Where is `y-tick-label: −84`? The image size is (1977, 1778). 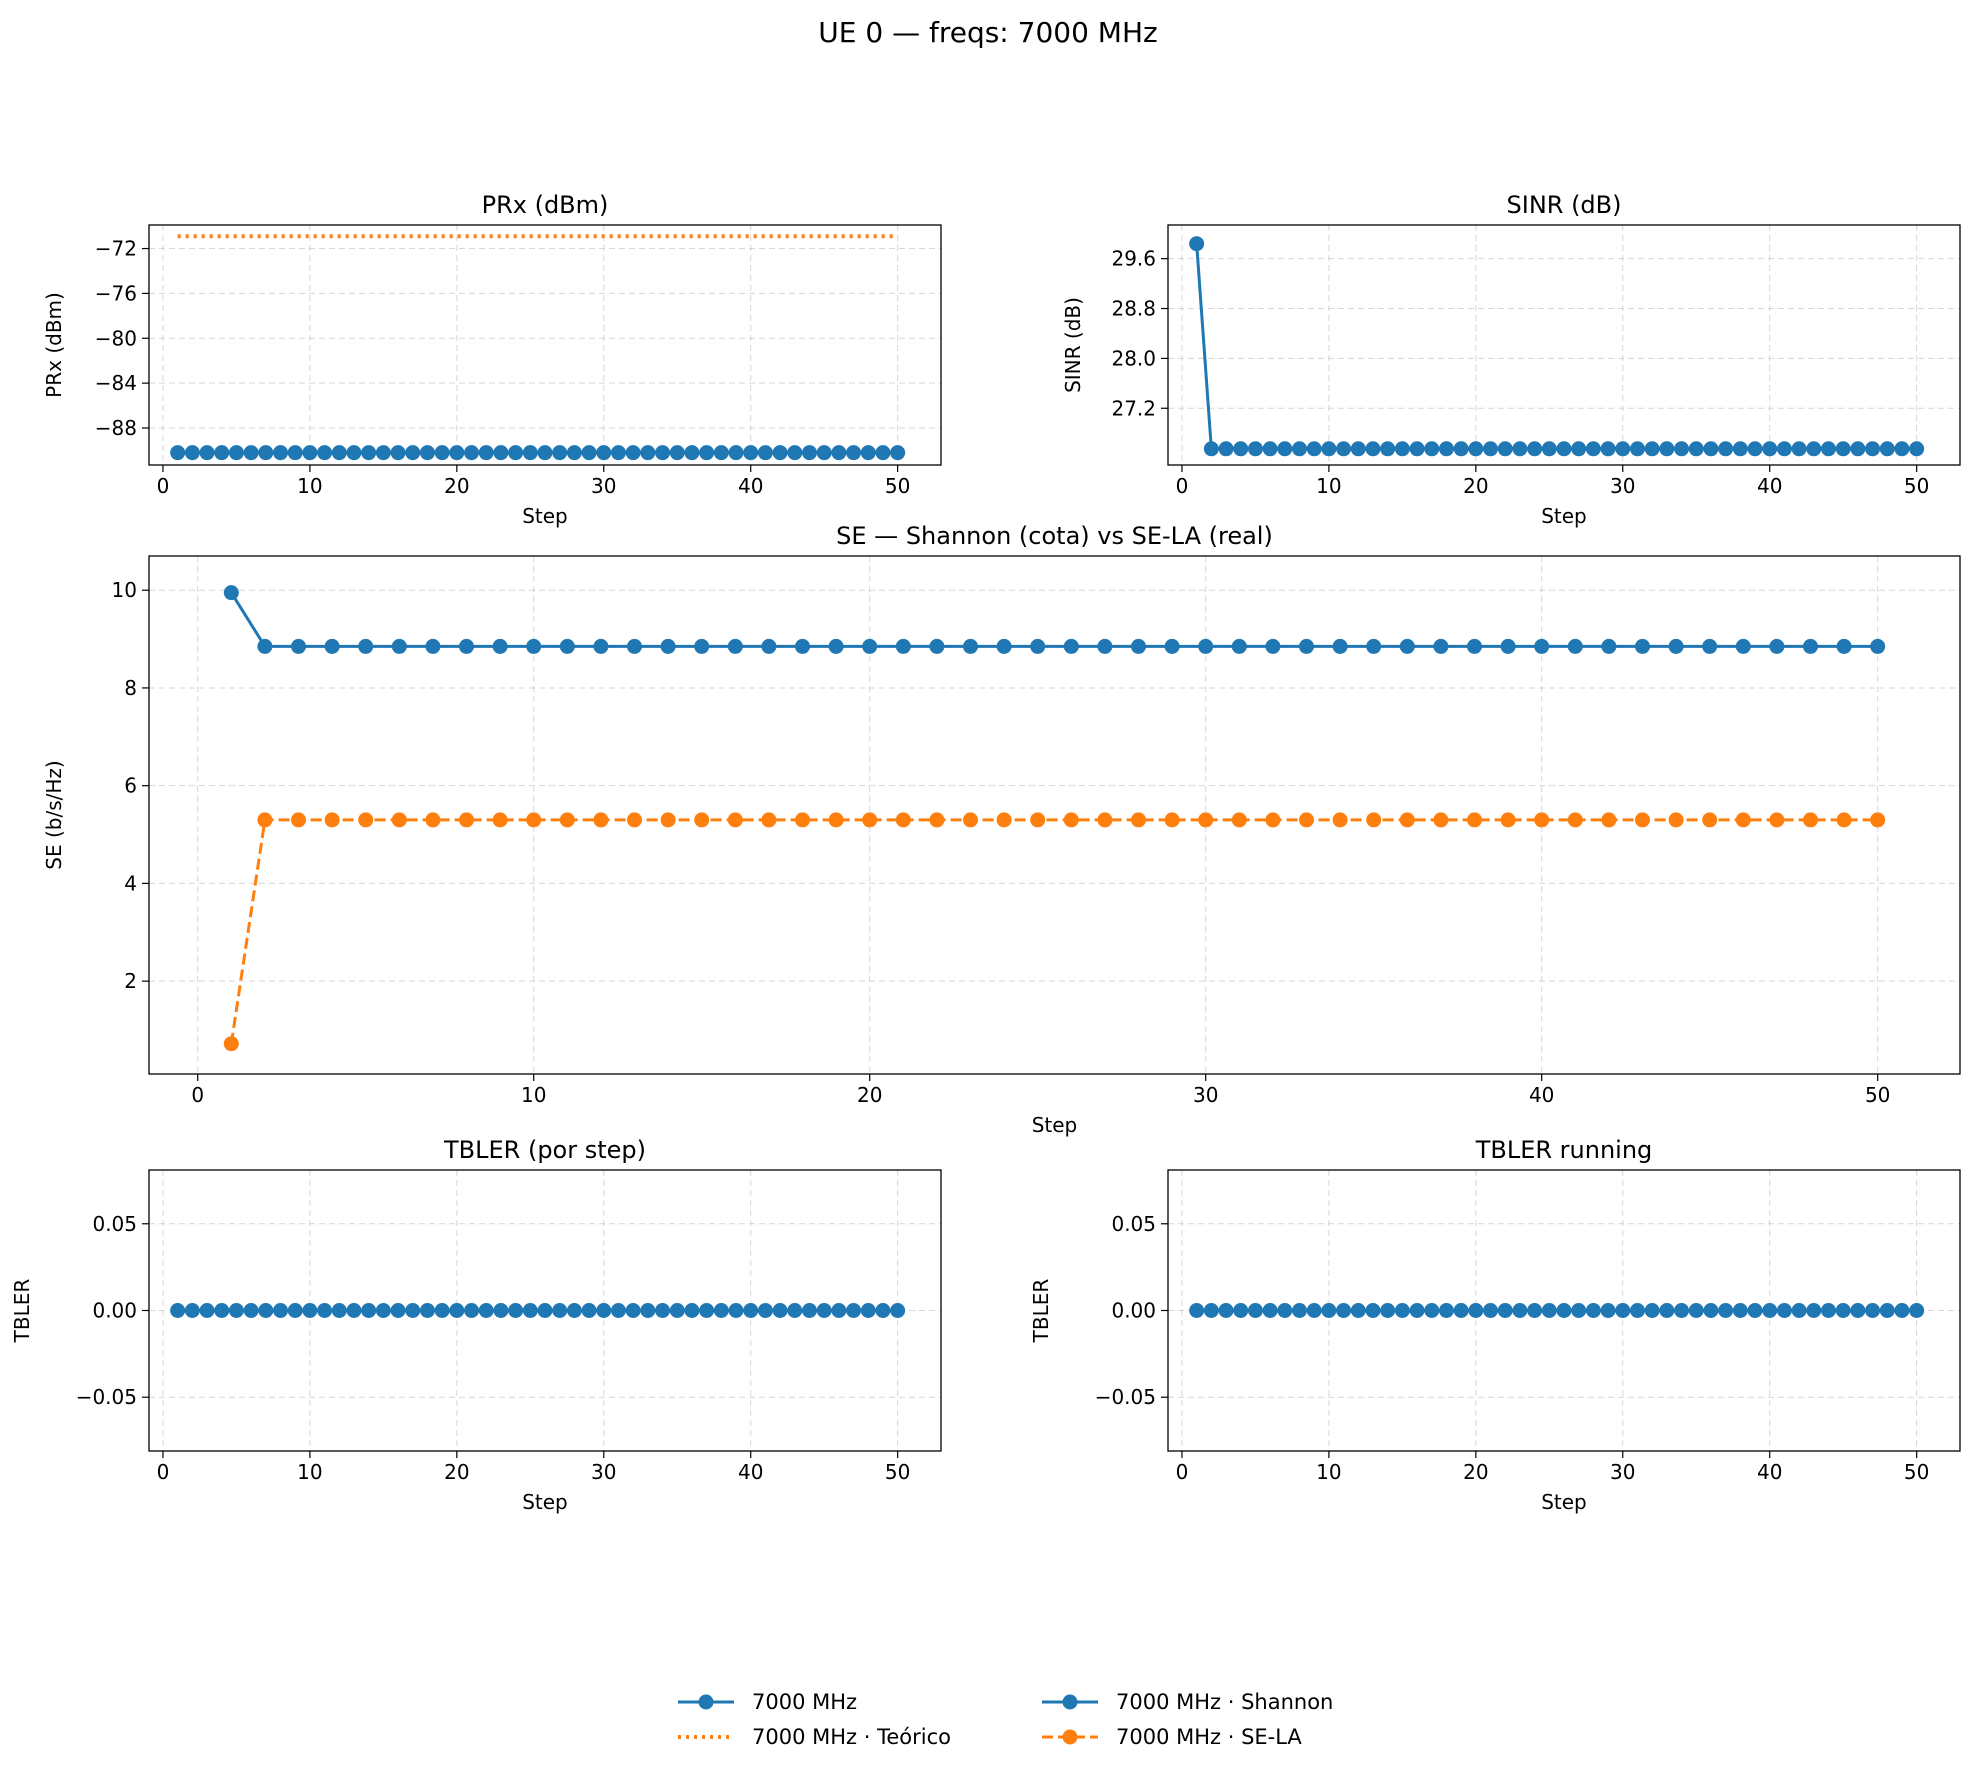
y-tick-label: −84 is located at coordinates (116, 383).